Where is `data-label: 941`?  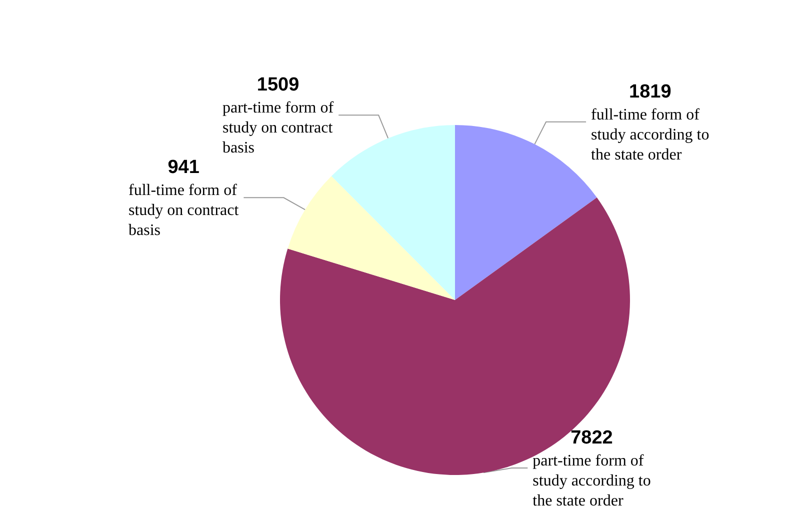 data-label: 941 is located at coordinates (184, 167).